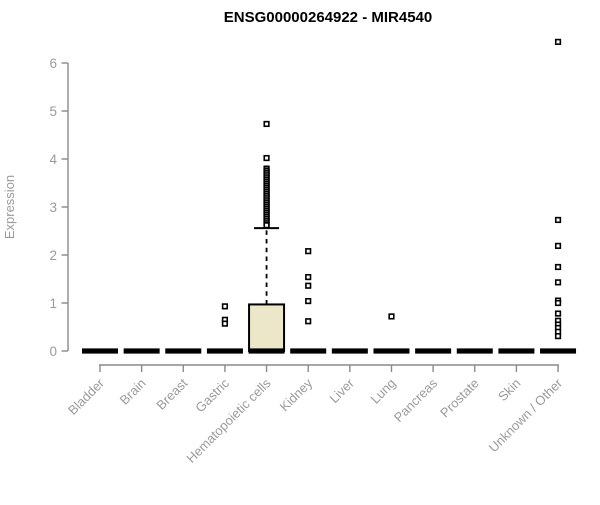 The image size is (600, 505). I want to click on x-tick-label-lung: Lung, so click(383, 391).